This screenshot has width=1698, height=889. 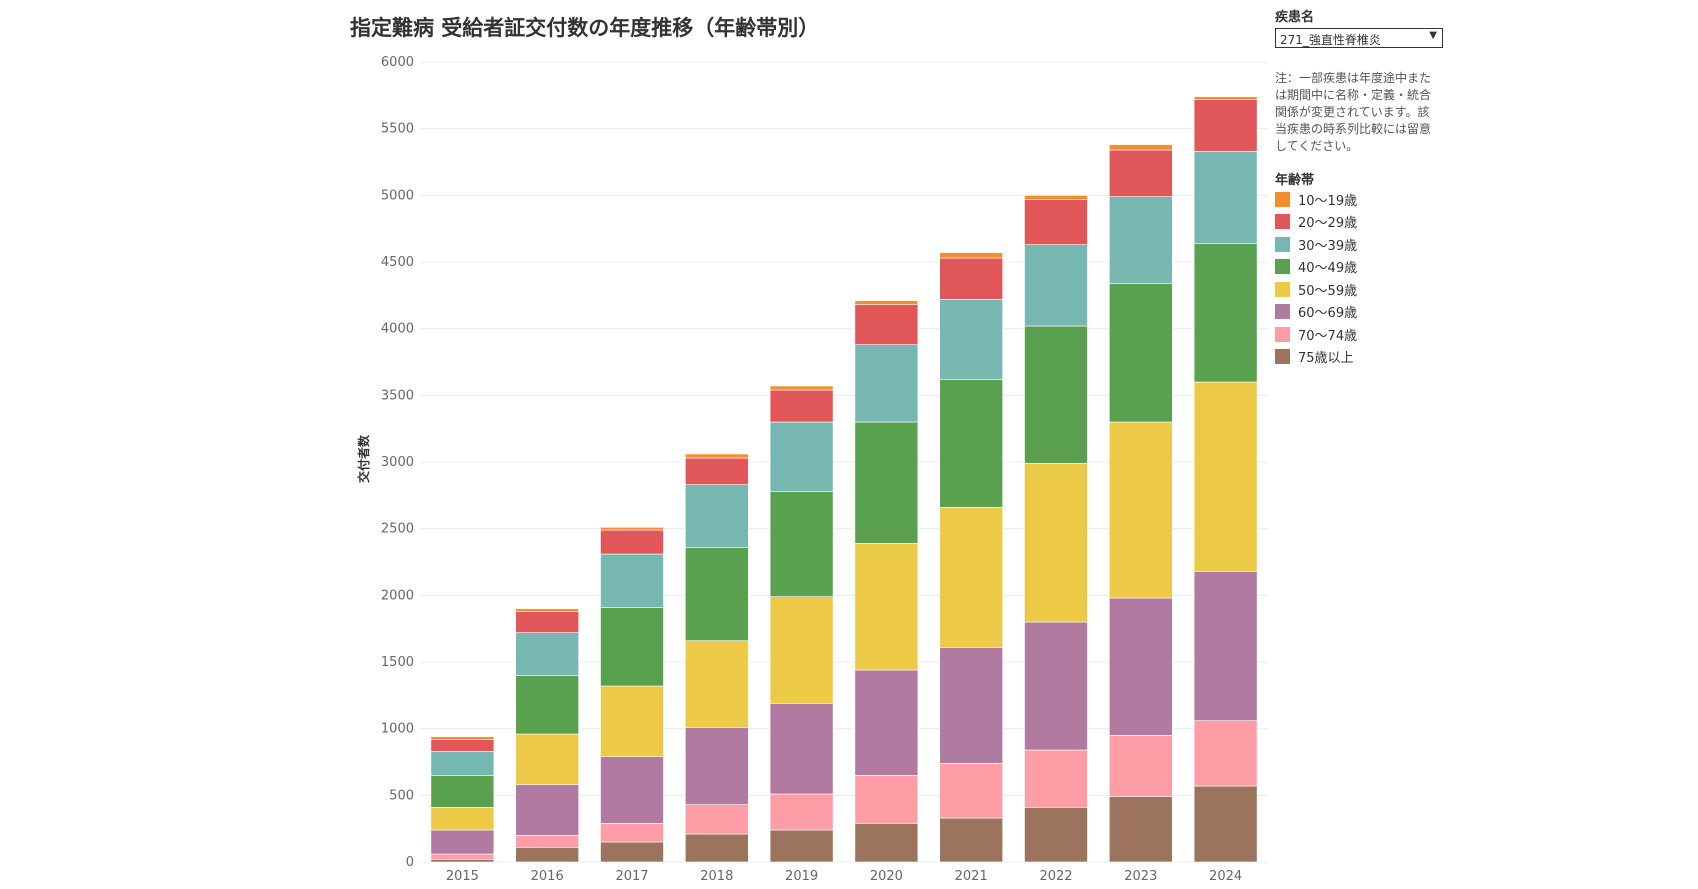 I want to click on bar-segment: 2017 75歳以上: 150, so click(x=632, y=852).